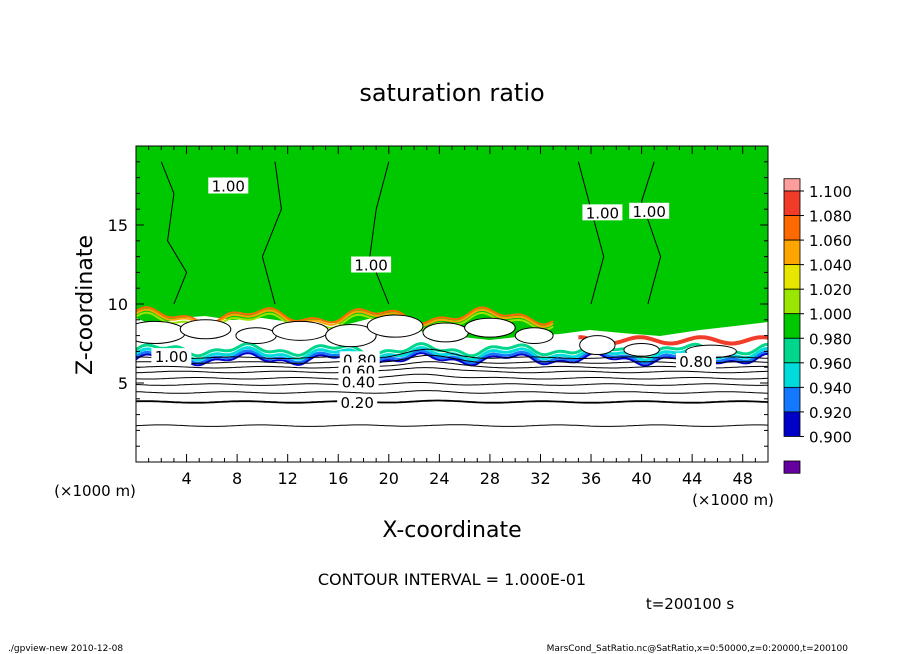  What do you see at coordinates (389, 478) in the screenshot?
I see `x-tick-label: 20` at bounding box center [389, 478].